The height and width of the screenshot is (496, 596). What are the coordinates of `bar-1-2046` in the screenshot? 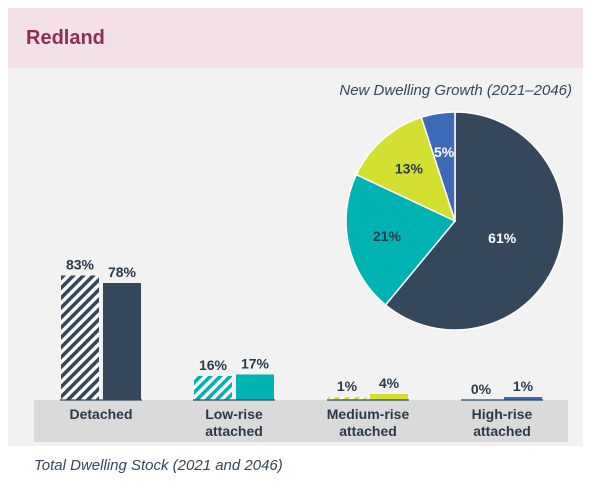 It's located at (122, 341).